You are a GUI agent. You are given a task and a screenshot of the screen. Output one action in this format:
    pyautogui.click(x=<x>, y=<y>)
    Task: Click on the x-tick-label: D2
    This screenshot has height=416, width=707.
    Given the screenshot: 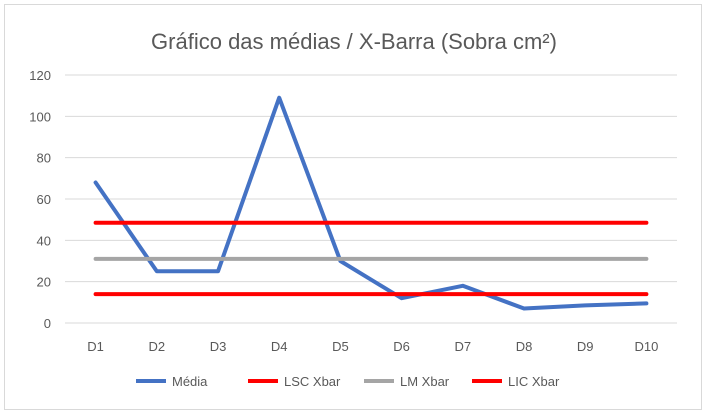 What is the action you would take?
    pyautogui.click(x=156, y=346)
    